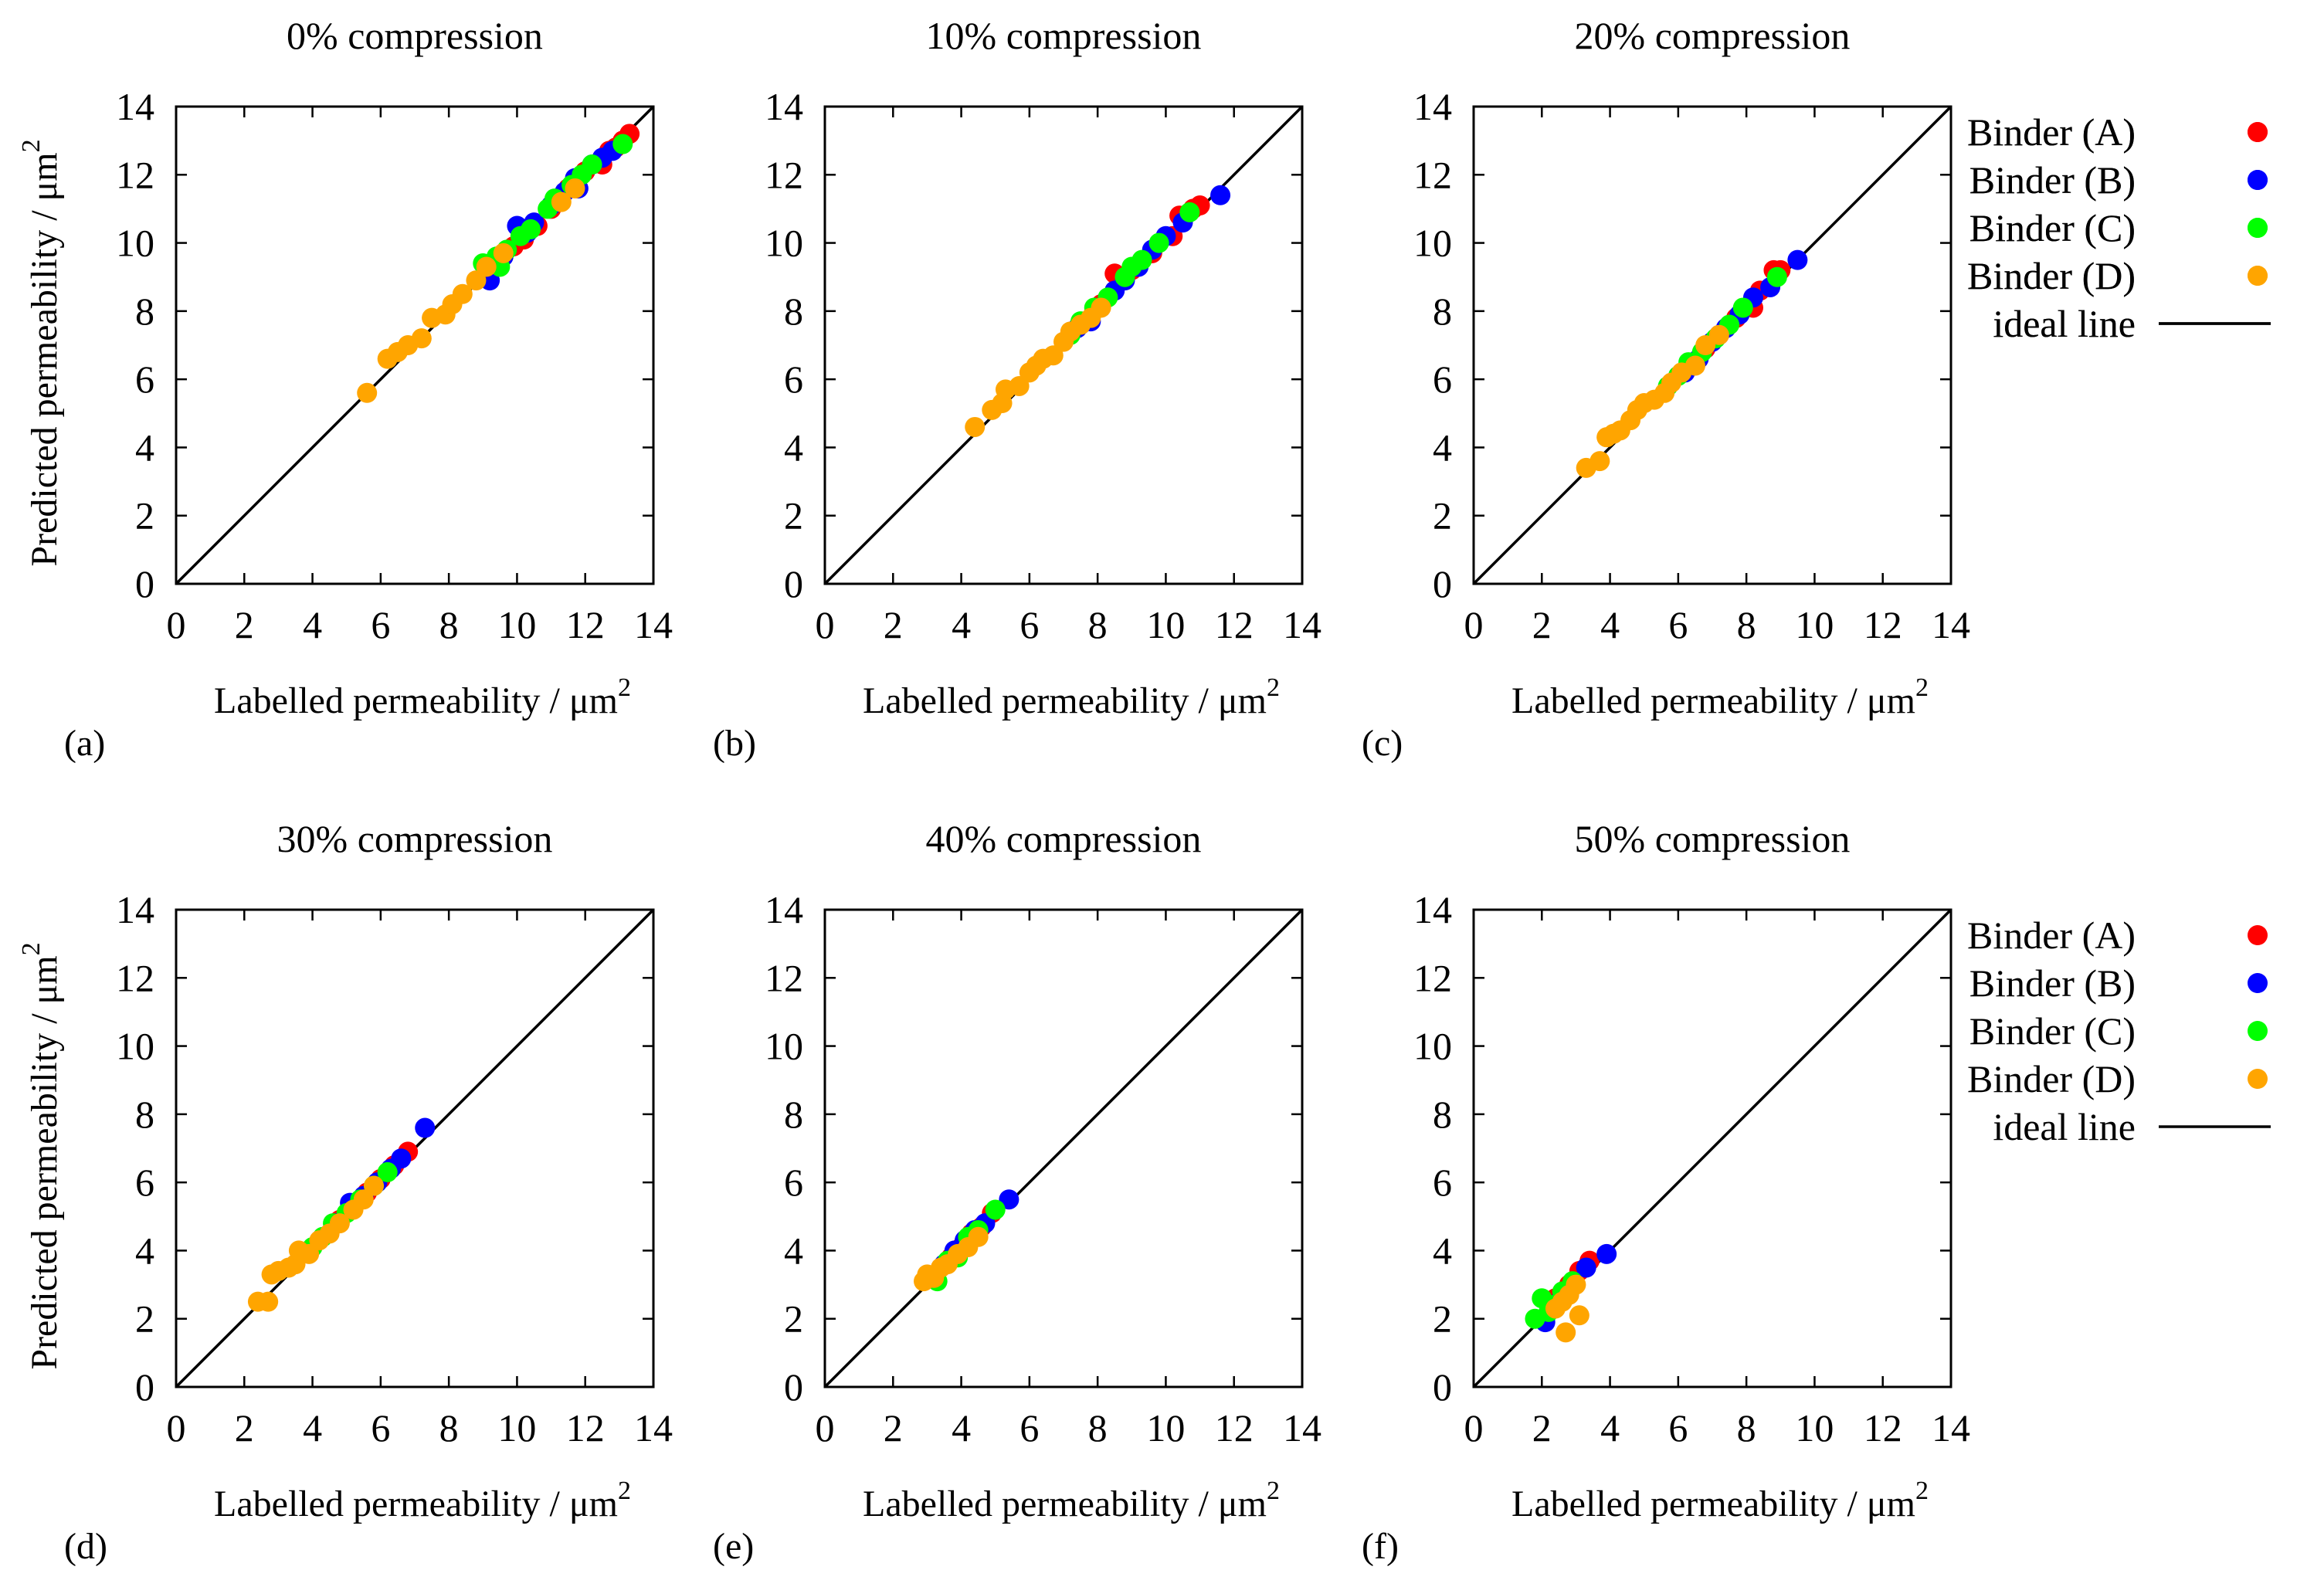 Image resolution: width=2324 pixels, height=1580 pixels. What do you see at coordinates (1713, 838) in the screenshot?
I see `panel-title: 50% compression` at bounding box center [1713, 838].